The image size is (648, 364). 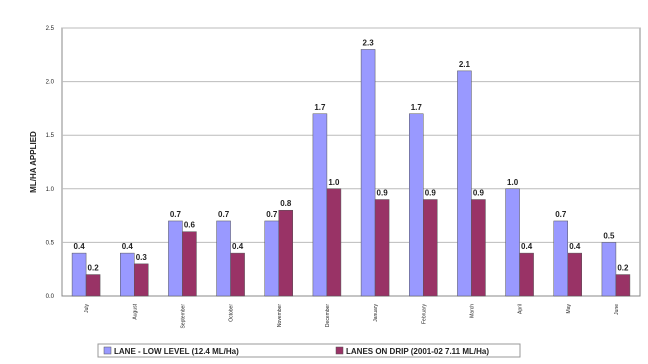 I want to click on bar-lanes-on-drip-february, so click(x=430, y=248).